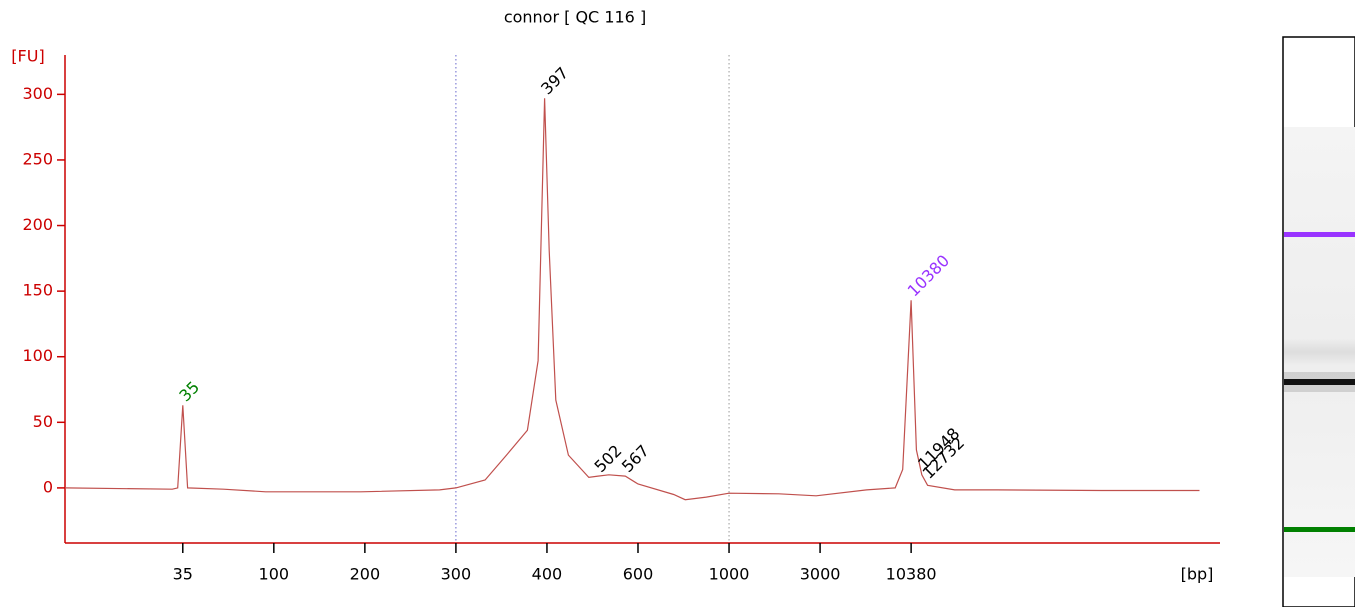 The width and height of the screenshot is (1355, 607). Describe the element at coordinates (1319, 352) in the screenshot. I see `lane-background` at that location.